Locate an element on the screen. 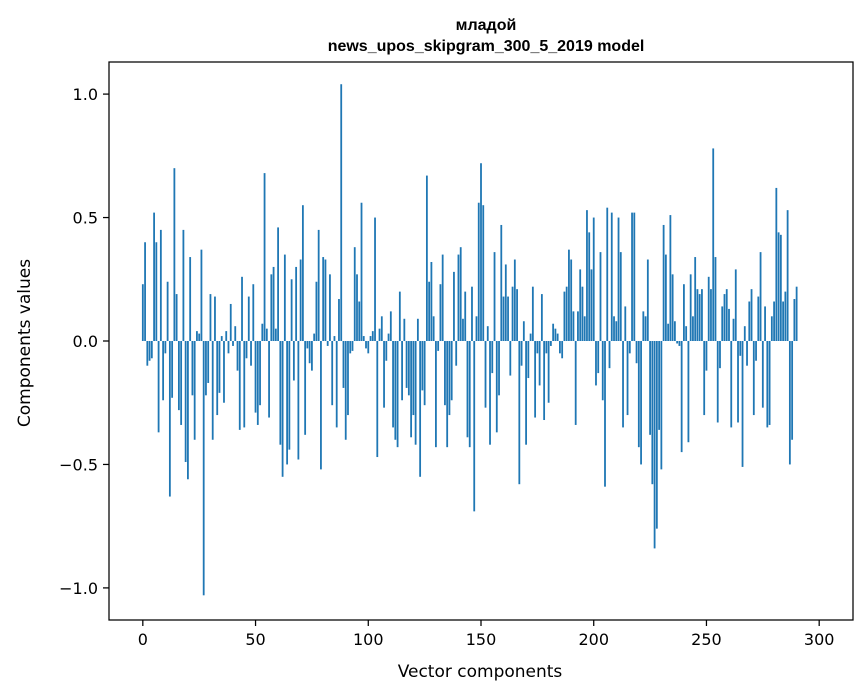 The height and width of the screenshot is (696, 867). x-axis: 0 50 100 150 200 250 300 is located at coordinates (486, 634).